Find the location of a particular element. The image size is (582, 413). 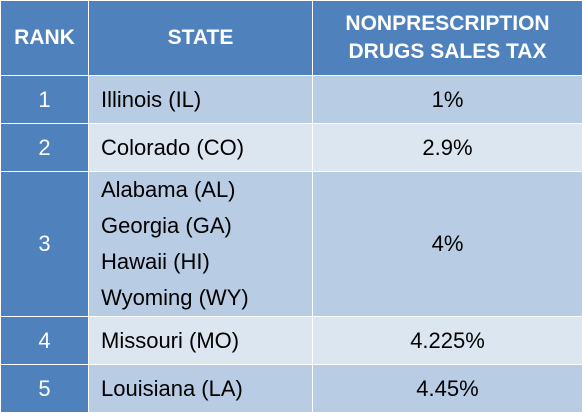

state-cell: Colorado (CO) is located at coordinates (201, 148).